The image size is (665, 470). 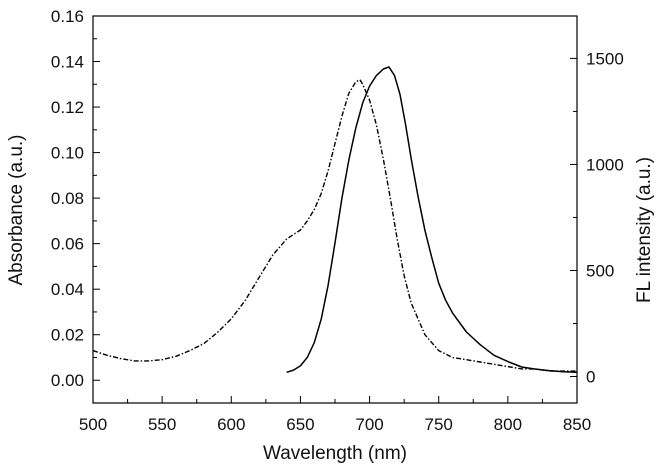 I want to click on y-left-tick-label: 0.16, so click(x=67, y=16).